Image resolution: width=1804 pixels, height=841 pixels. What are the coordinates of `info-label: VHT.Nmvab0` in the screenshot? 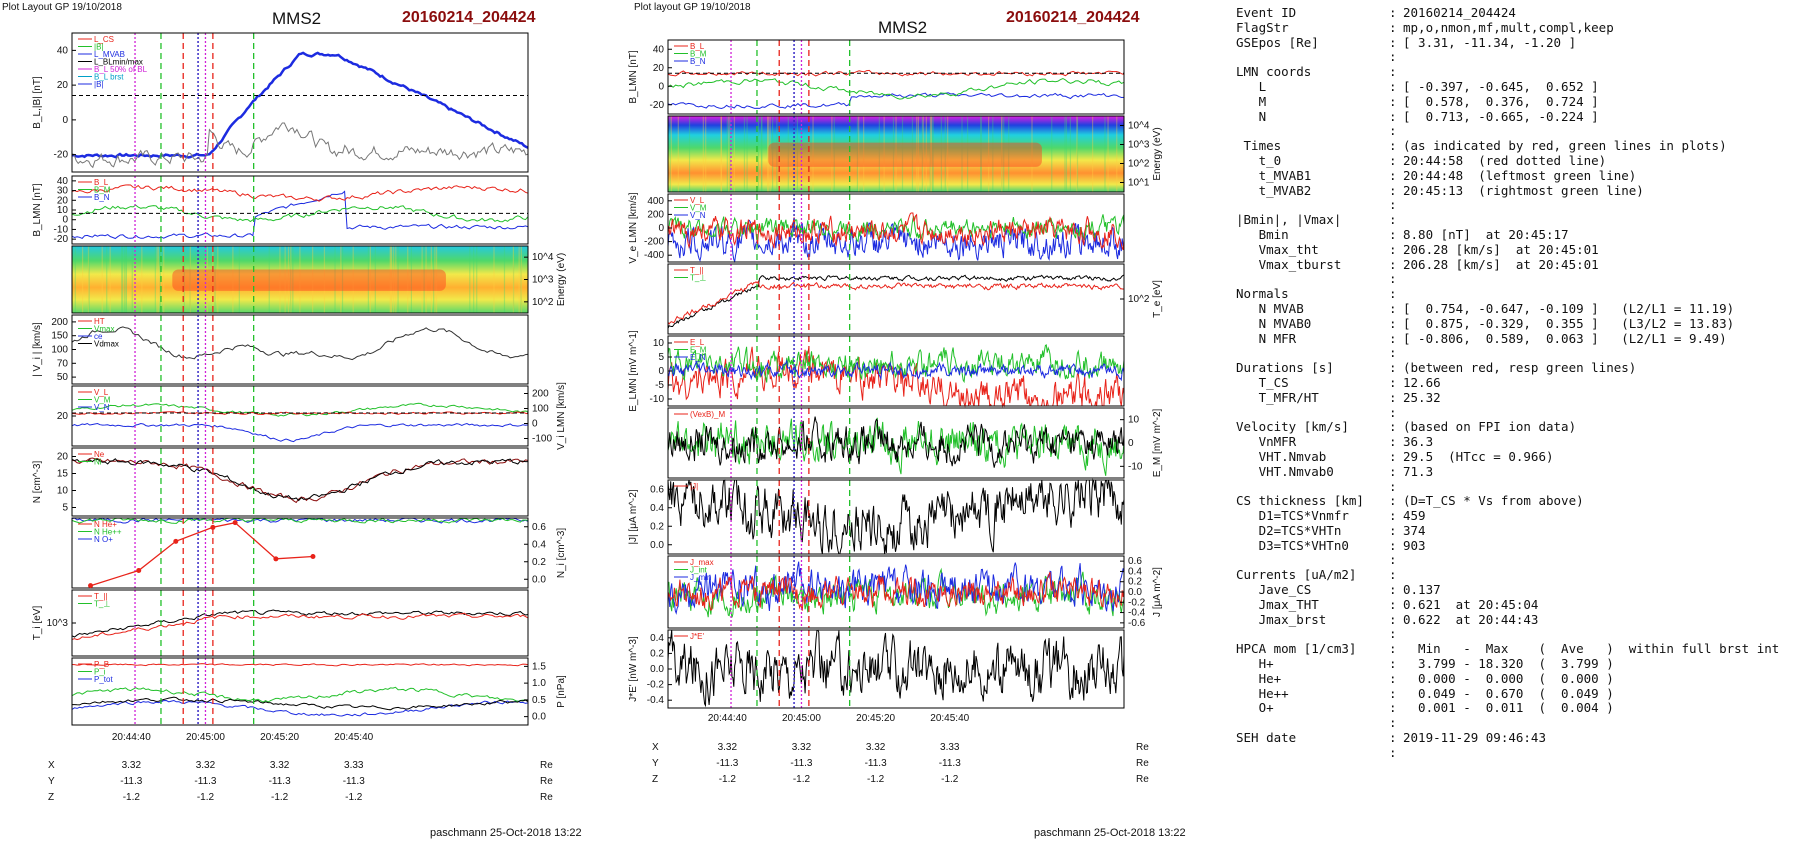 It's located at (1285, 471).